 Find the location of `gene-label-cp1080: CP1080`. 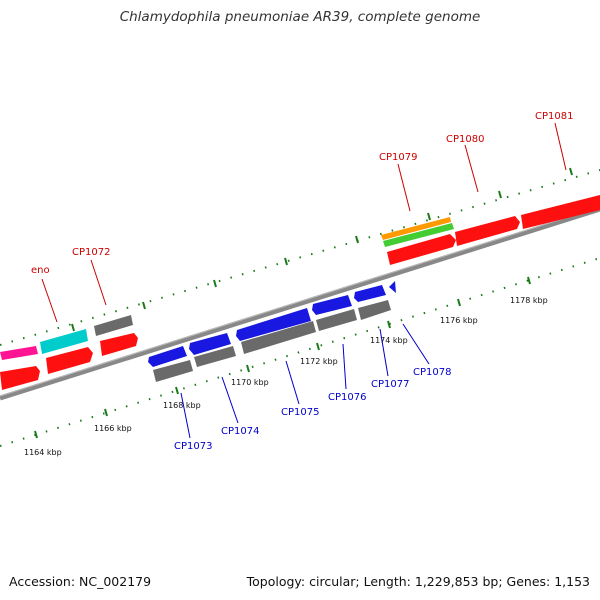

gene-label-cp1080: CP1080 is located at coordinates (465, 139).